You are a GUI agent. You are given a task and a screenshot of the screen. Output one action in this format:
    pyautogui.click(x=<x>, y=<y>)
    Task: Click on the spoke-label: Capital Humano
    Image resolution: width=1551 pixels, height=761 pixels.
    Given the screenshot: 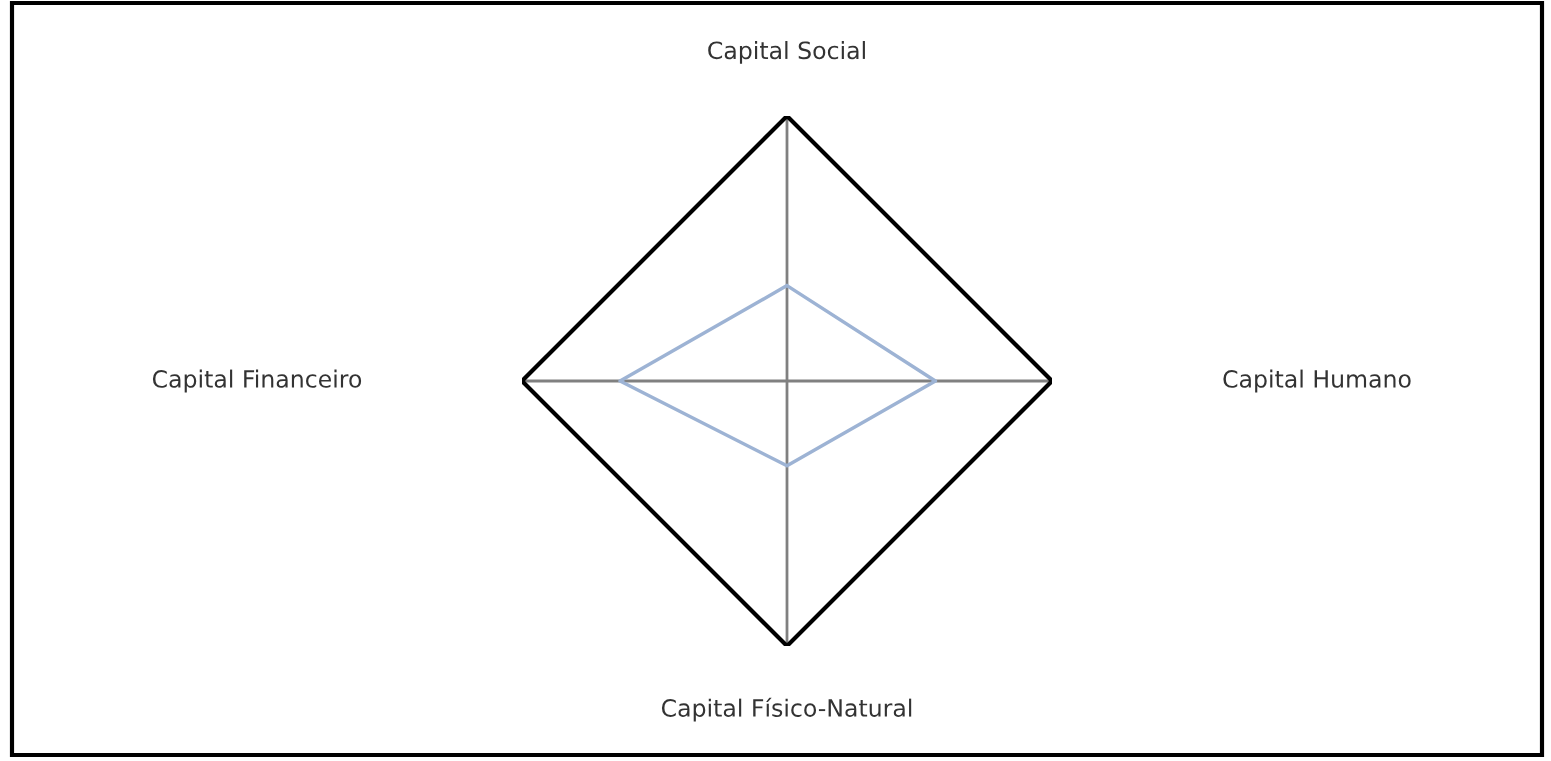 What is the action you would take?
    pyautogui.click(x=1317, y=381)
    